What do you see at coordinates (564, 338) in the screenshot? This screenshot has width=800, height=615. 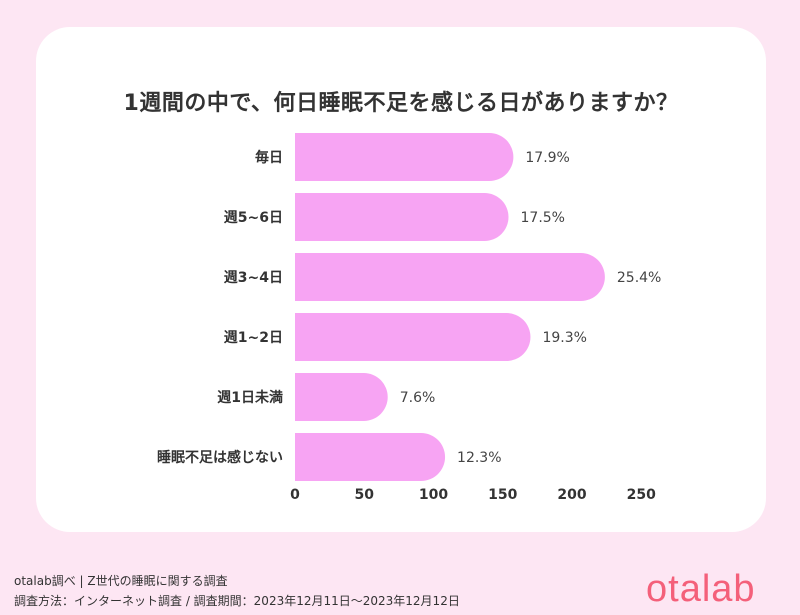 I see `value-label: 19.3%` at bounding box center [564, 338].